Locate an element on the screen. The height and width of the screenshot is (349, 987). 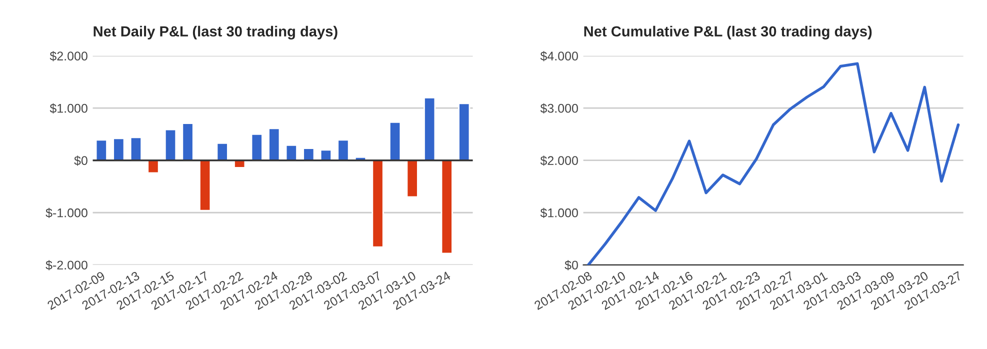
y-tick-label: $-1.000 is located at coordinates (67, 213).